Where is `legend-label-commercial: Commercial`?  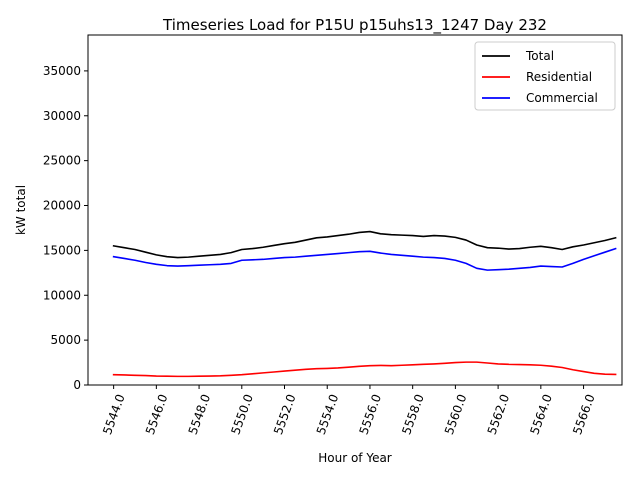 legend-label-commercial: Commercial is located at coordinates (562, 98).